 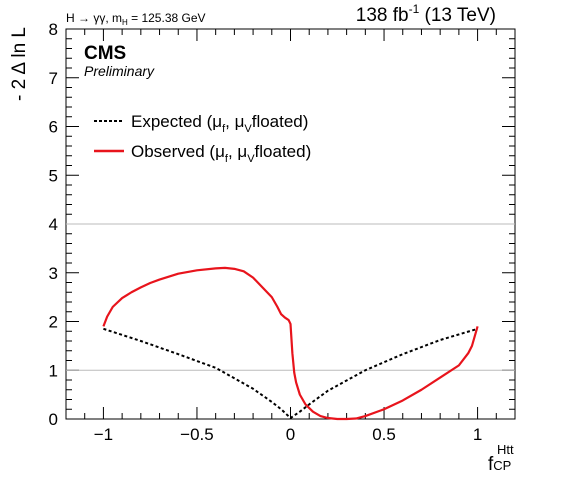 I want to click on expected-curve, so click(x=290, y=373).